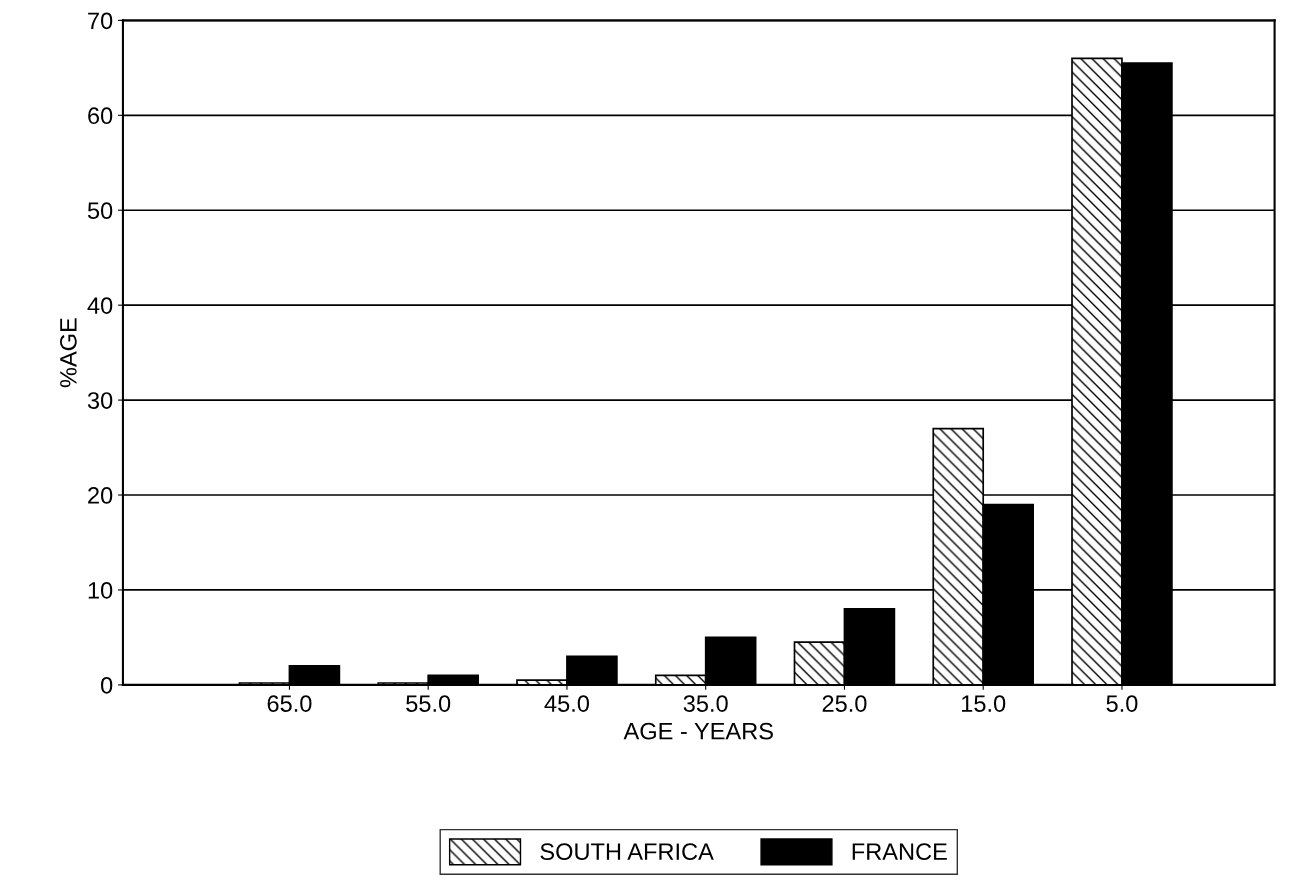 This screenshot has height=886, width=1294. I want to click on y-tick-label: 10, so click(100, 590).